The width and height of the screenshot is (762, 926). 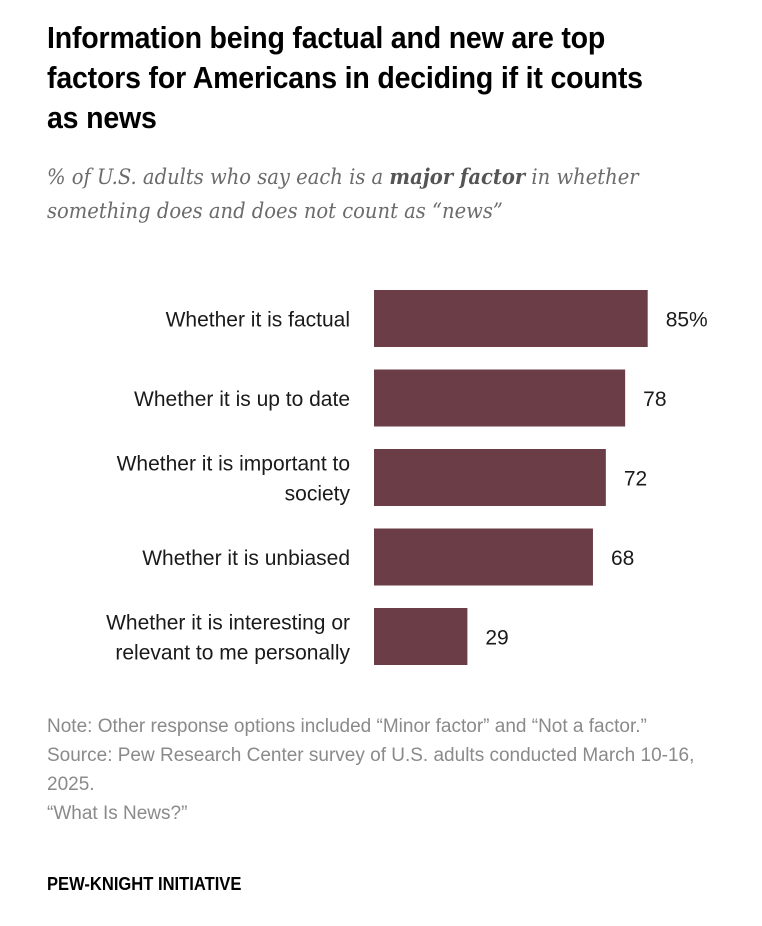 I want to click on value-label: 85%, so click(x=687, y=320).